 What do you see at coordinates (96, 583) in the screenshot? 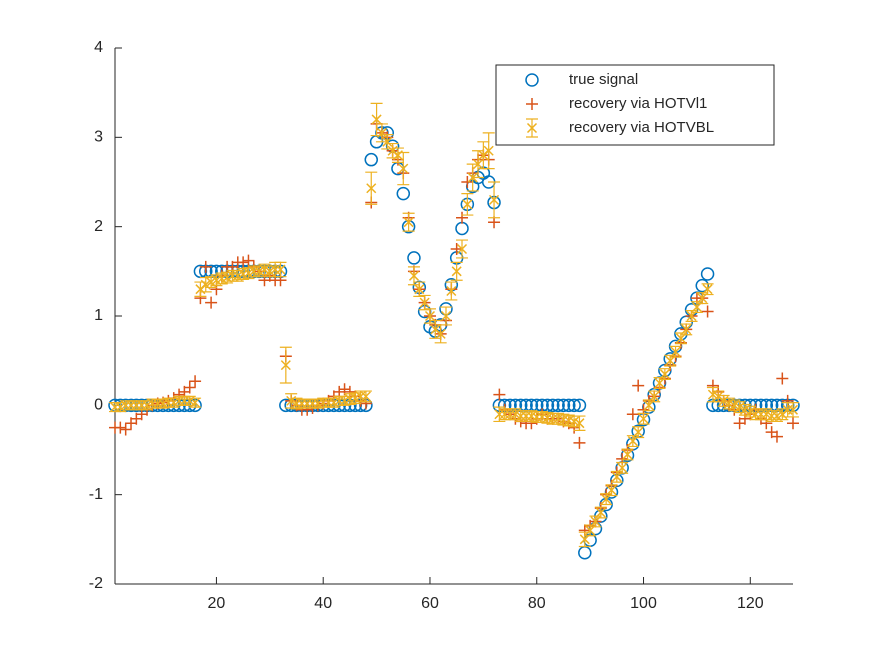
I see `y-tick-label: -2` at bounding box center [96, 583].